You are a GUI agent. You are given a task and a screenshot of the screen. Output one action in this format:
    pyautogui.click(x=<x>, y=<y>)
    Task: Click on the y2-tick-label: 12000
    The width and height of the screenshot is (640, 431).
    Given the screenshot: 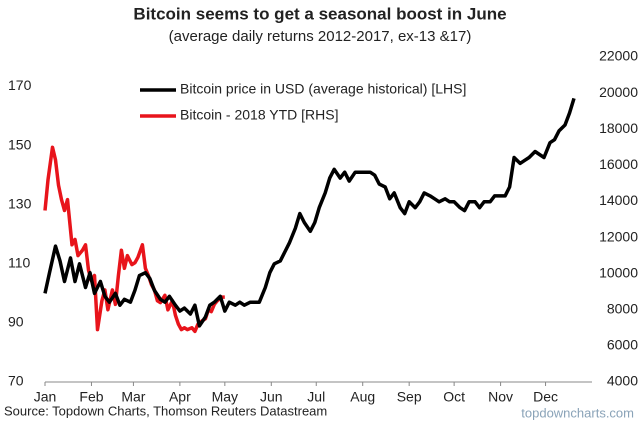 What is the action you would take?
    pyautogui.click(x=618, y=236)
    